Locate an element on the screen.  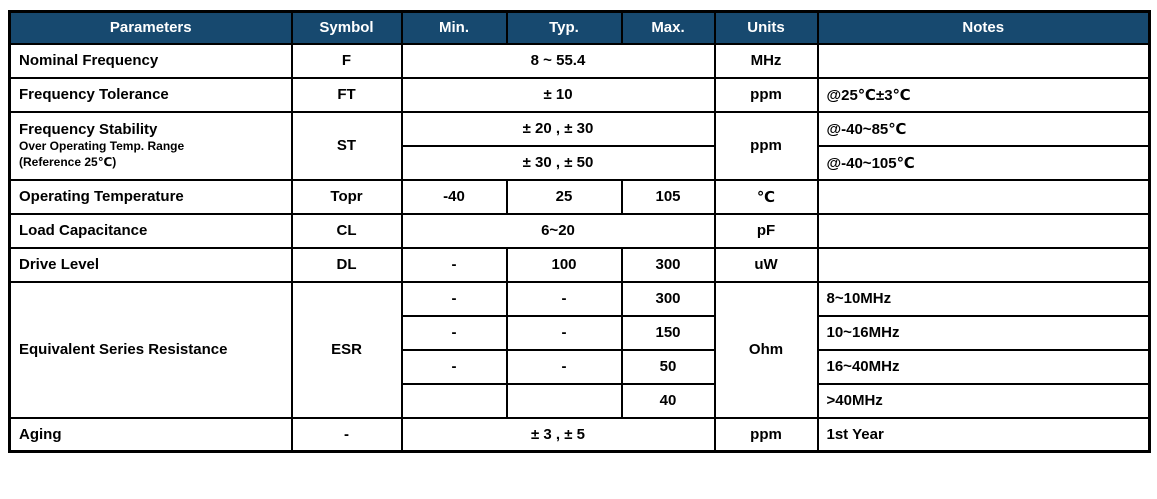
esr-notes-cell-2: 10~16MHz is located at coordinates (983, 332).